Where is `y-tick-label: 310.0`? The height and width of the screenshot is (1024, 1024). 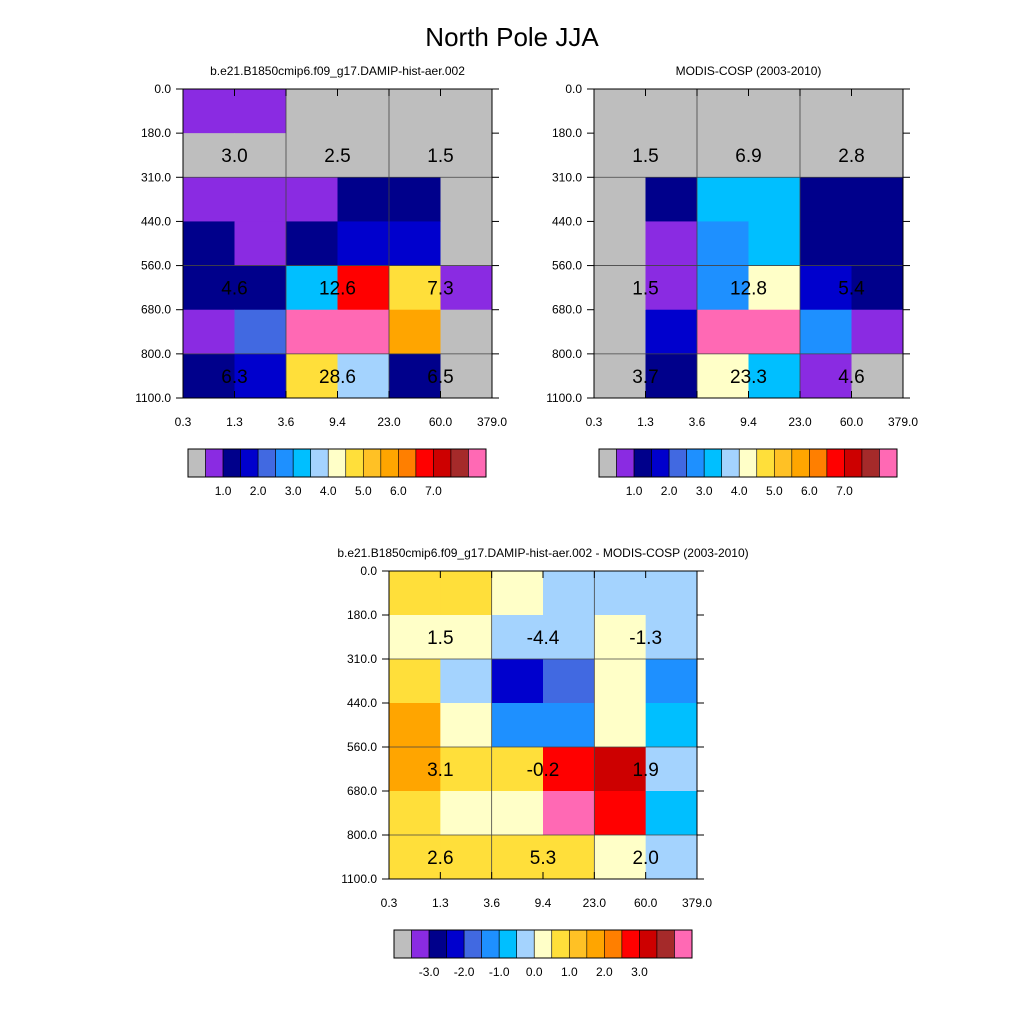 y-tick-label: 310.0 is located at coordinates (362, 659).